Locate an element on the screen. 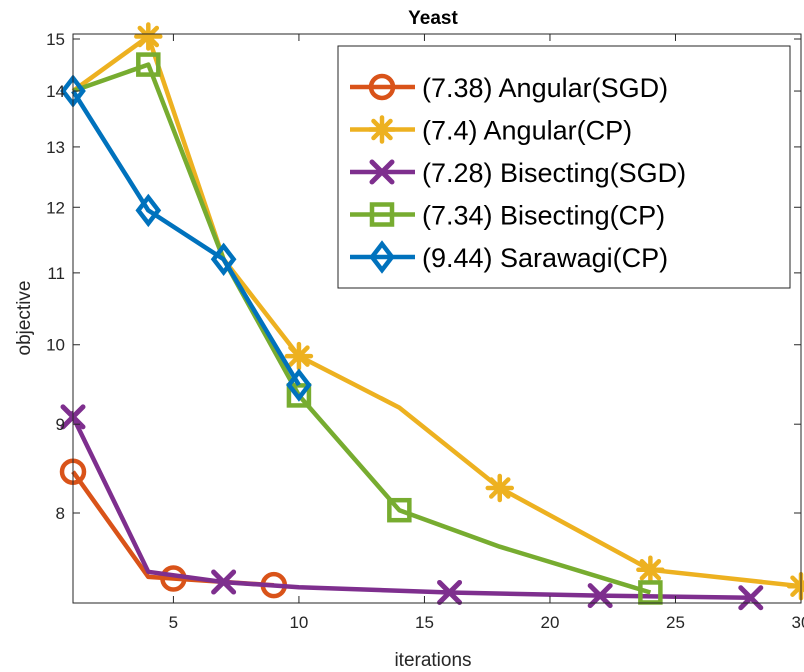 Image resolution: width=804 pixels, height=672 pixels. legend-entry-3: (7.34) Bisecting(CP) is located at coordinates (507, 216).